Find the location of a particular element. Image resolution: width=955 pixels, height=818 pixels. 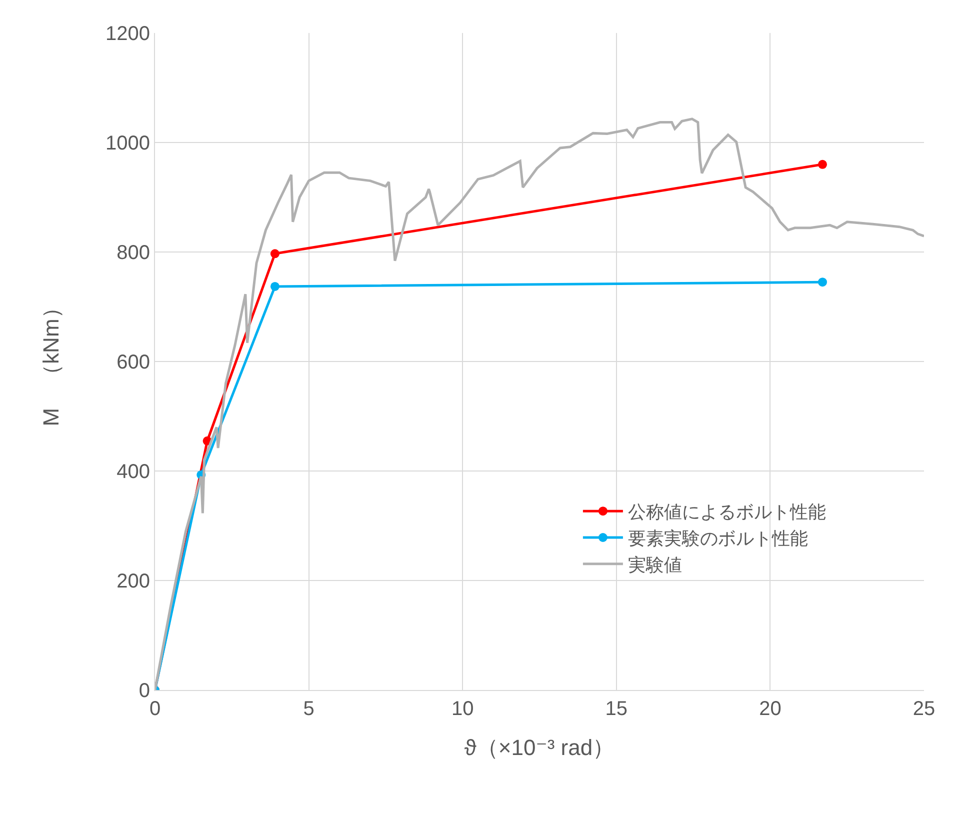

y-tick-label: 400 is located at coordinates (133, 472).